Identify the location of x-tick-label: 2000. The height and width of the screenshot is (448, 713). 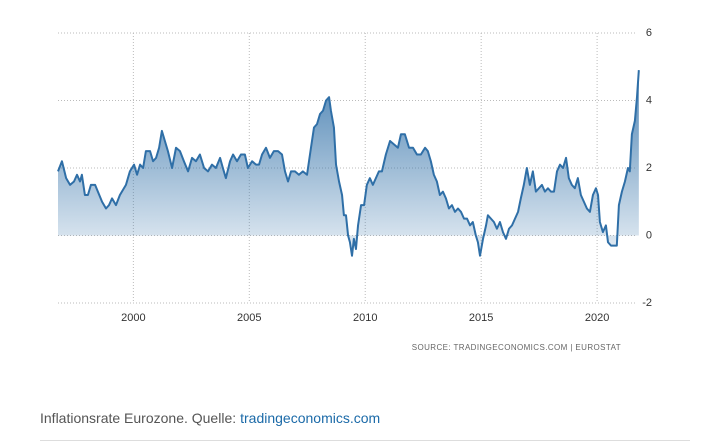
(133, 318).